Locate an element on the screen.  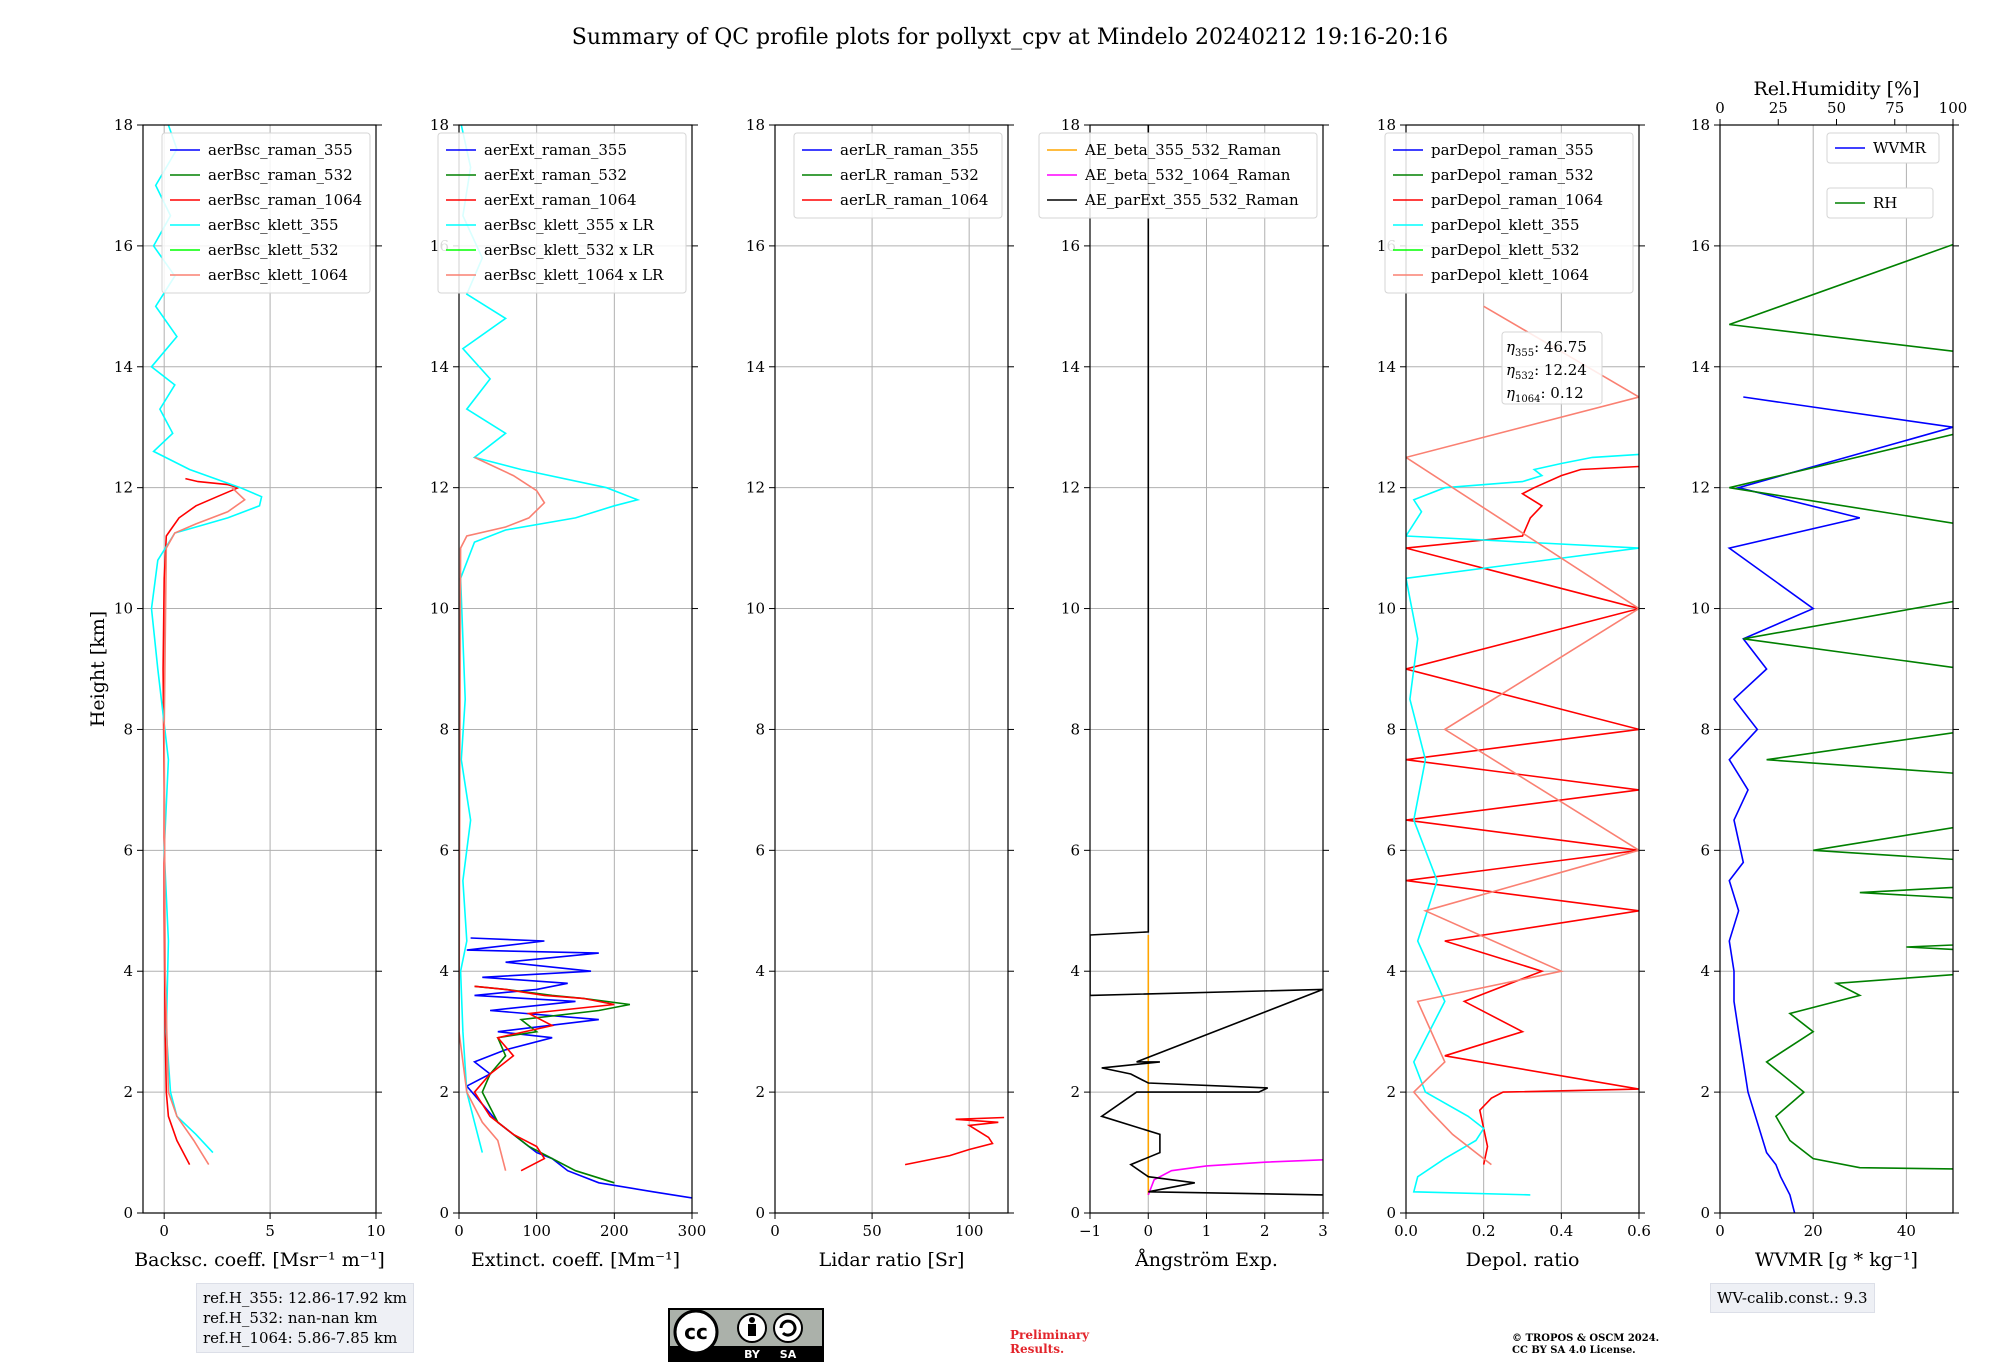
grid-wv is located at coordinates (1836, 669).